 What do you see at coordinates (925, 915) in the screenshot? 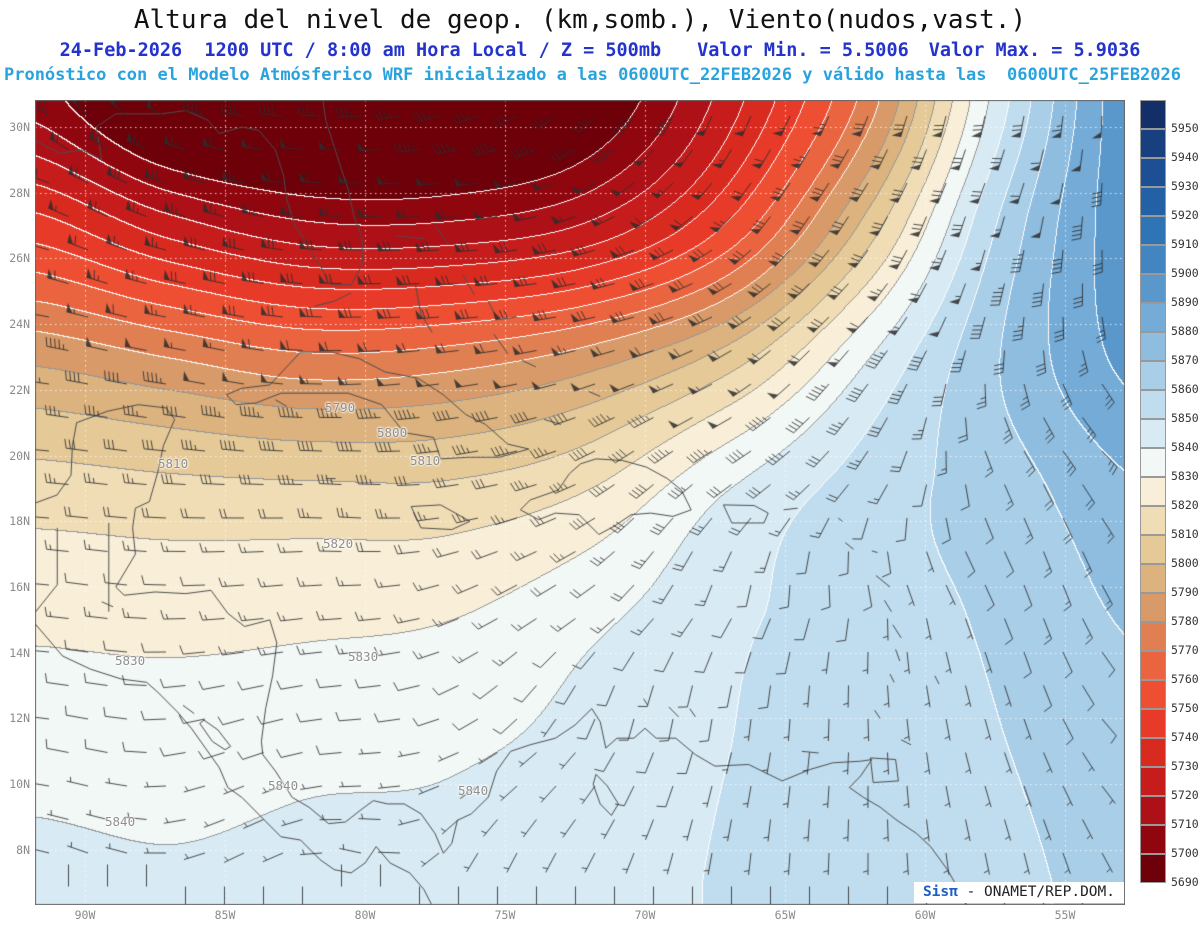
I see `lon-tick-label: 60W` at bounding box center [925, 915].